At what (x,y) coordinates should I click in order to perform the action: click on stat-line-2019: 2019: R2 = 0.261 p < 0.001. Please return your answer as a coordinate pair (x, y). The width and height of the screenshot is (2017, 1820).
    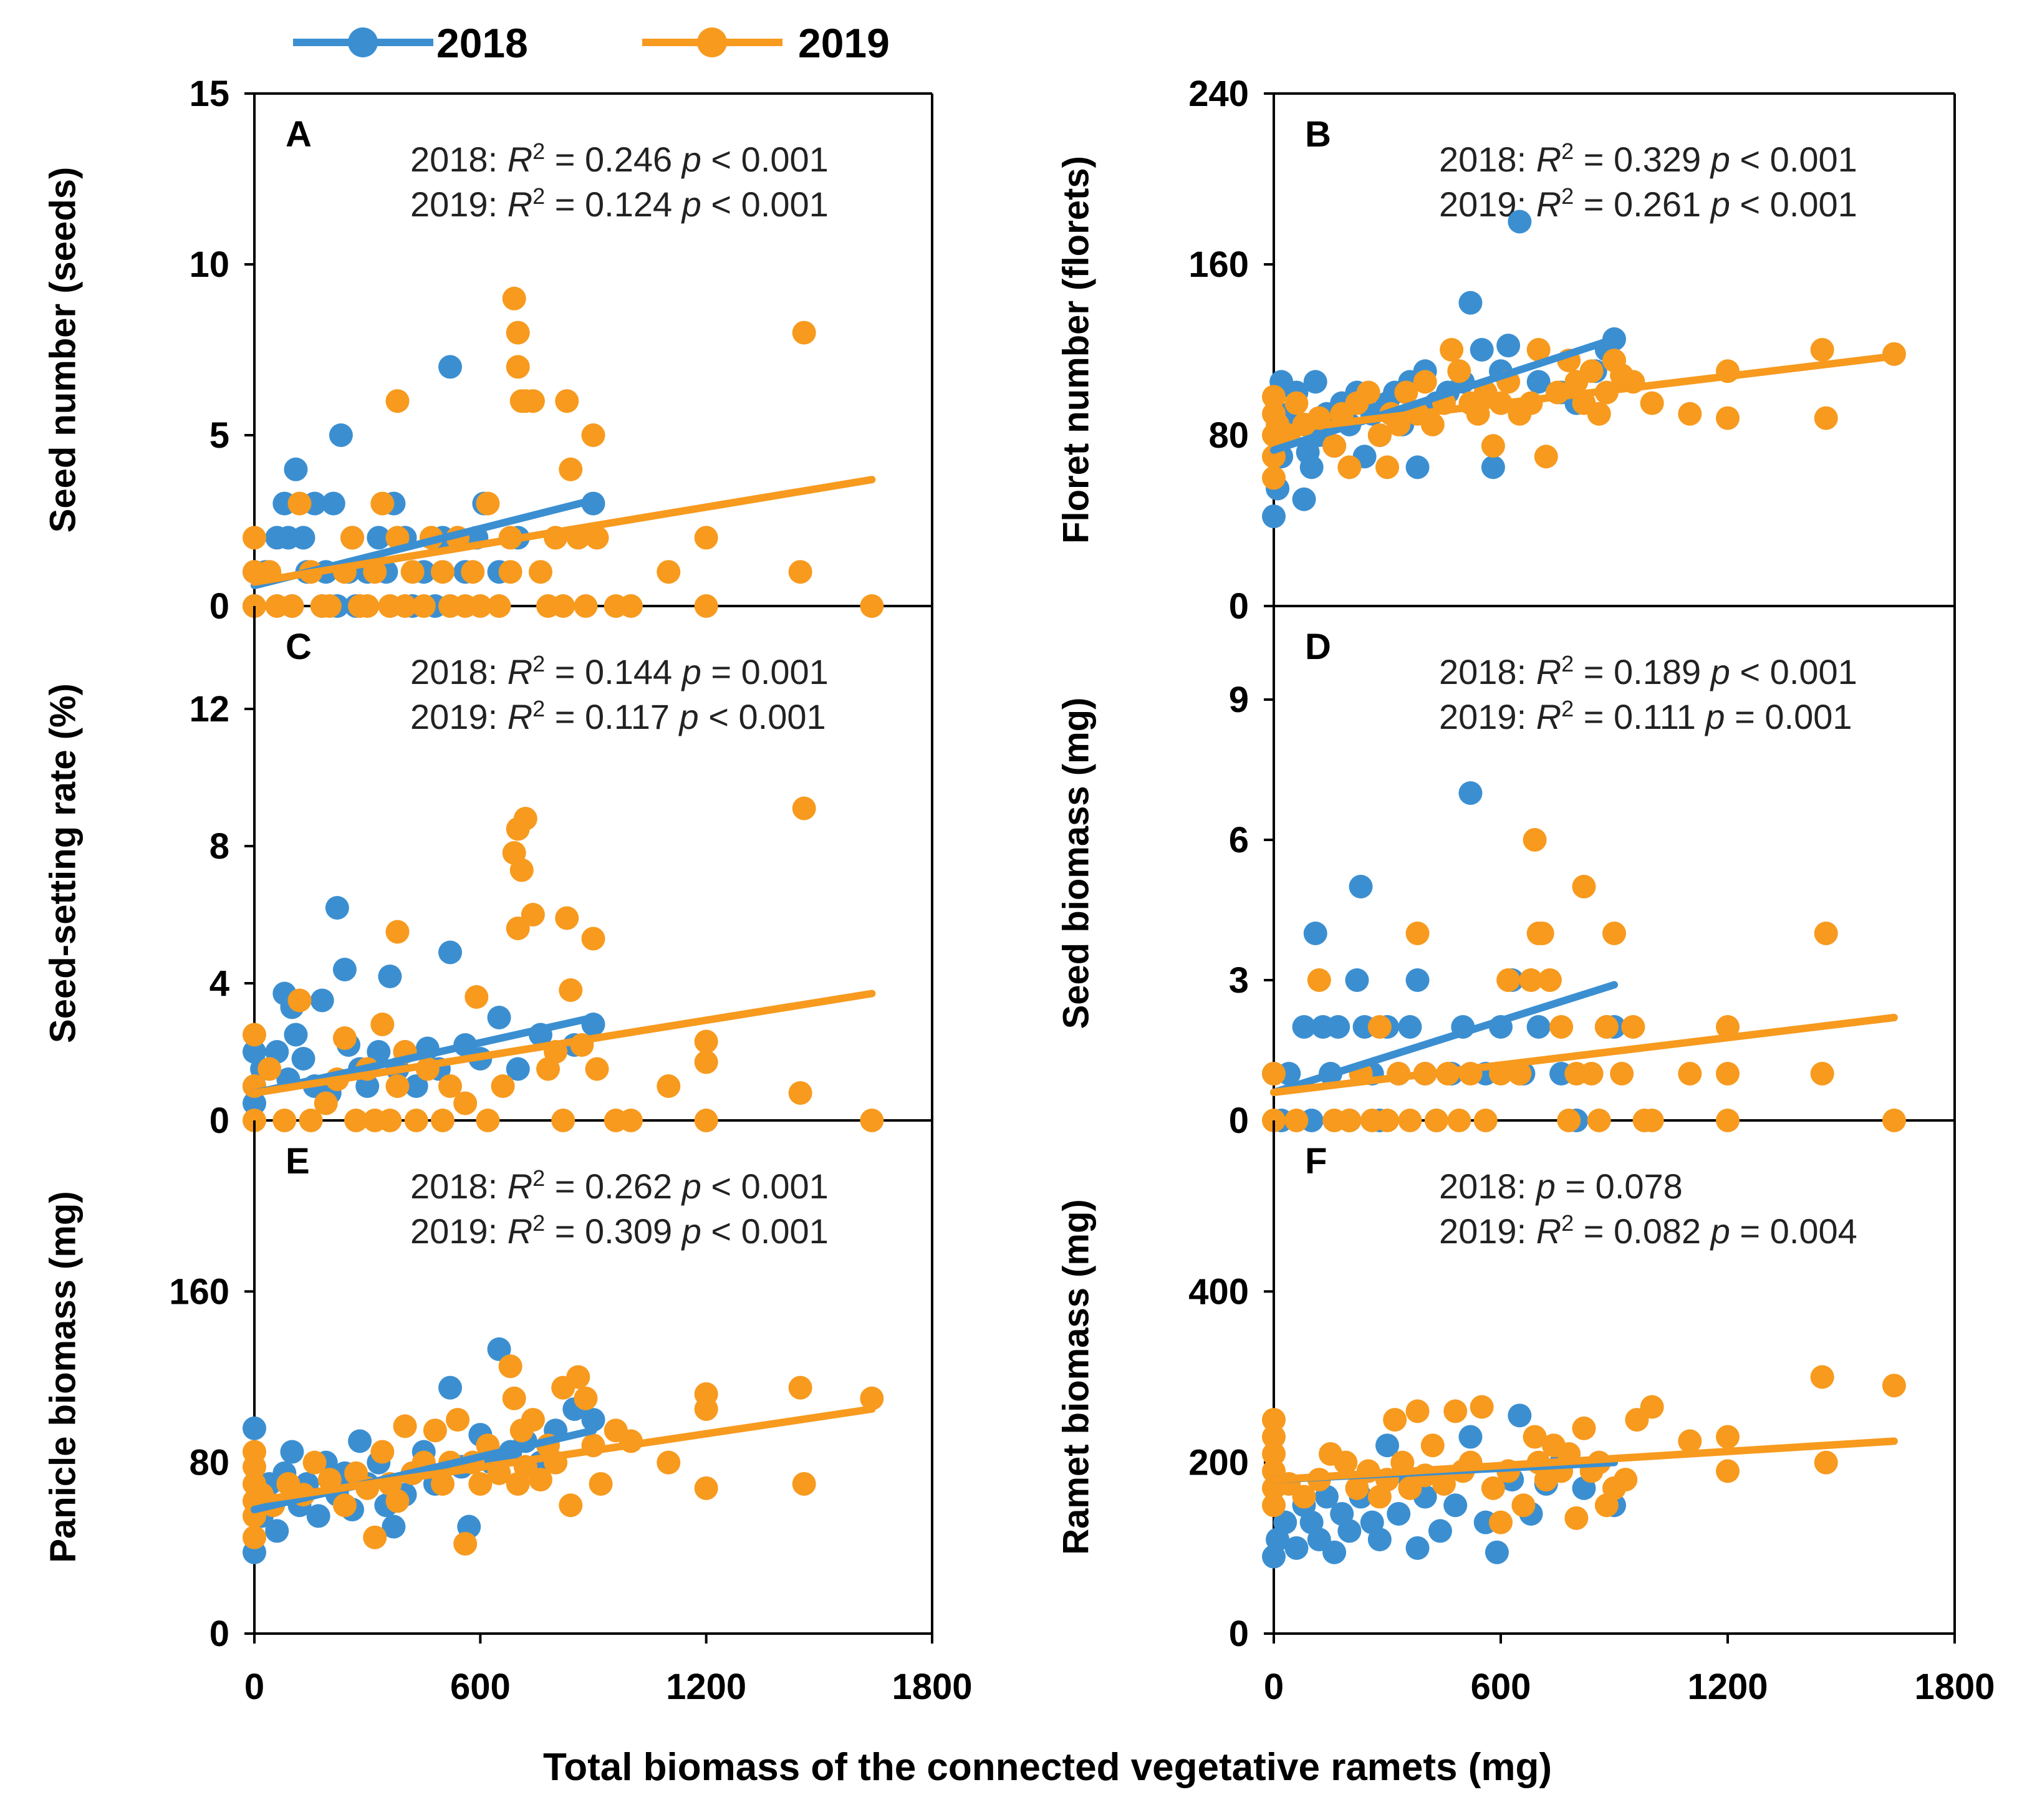
    Looking at the image, I should click on (1648, 203).